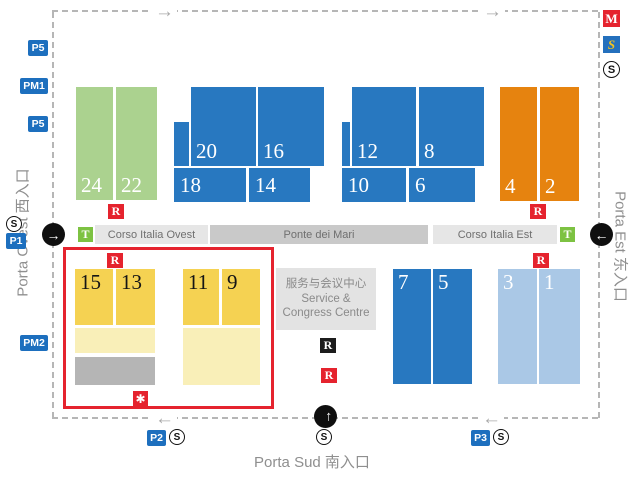 This screenshot has width=640, height=477. I want to click on hall-13: 13, so click(135, 297).